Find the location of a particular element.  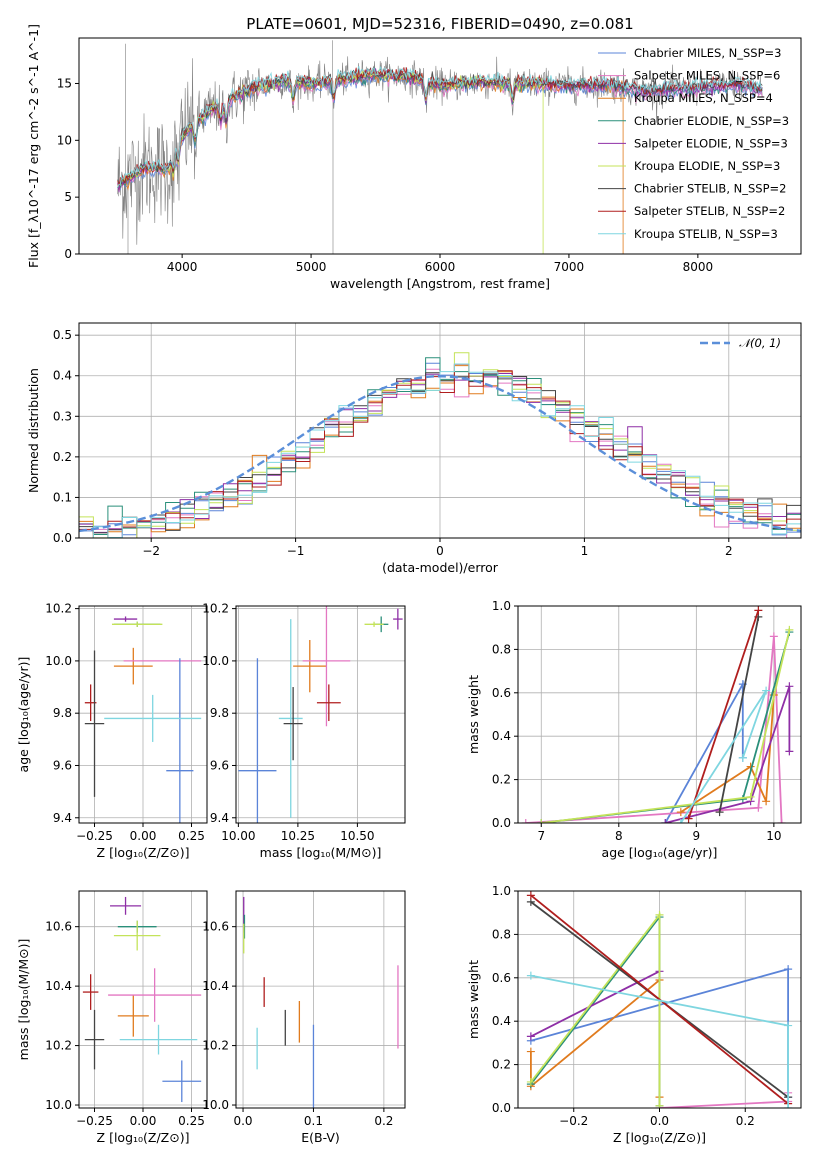

residuals-marks is located at coordinates (440, 445).